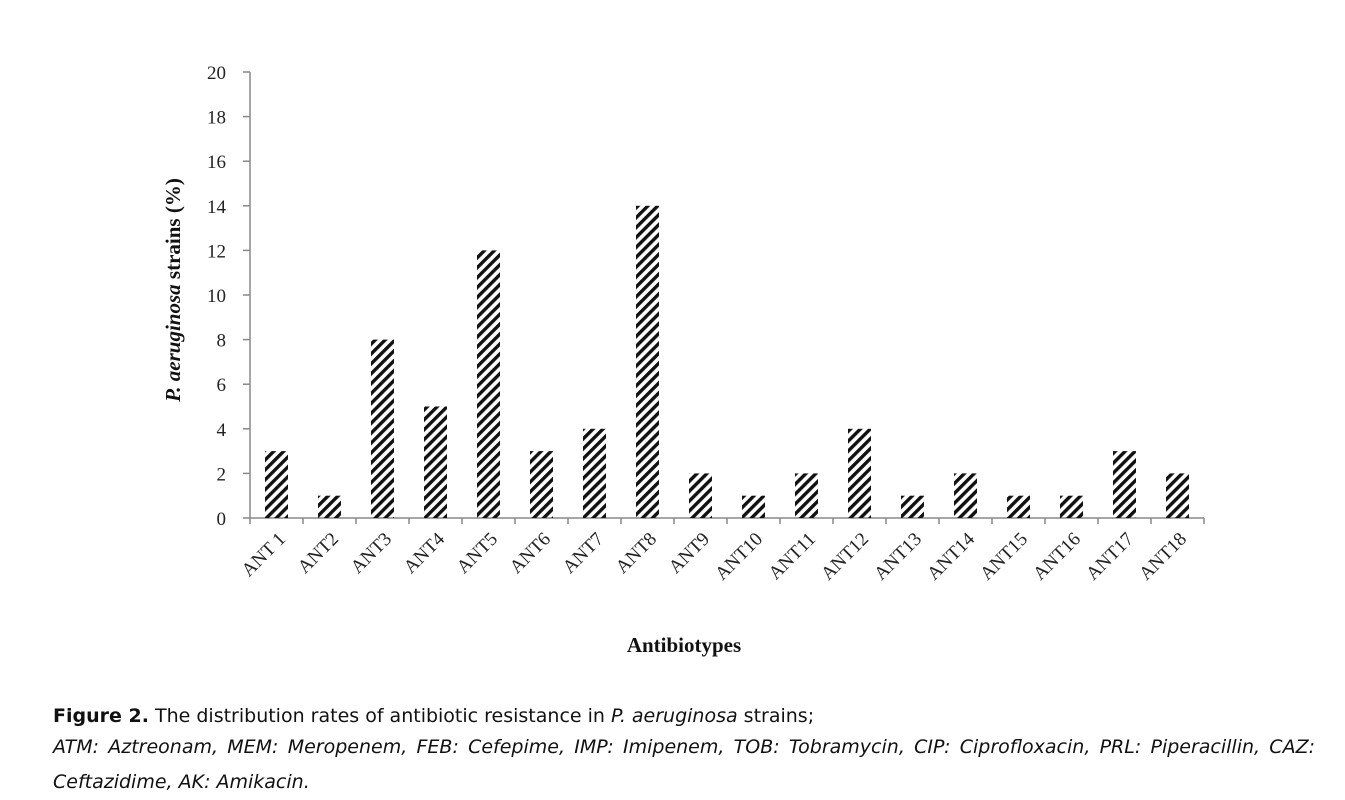 The height and width of the screenshot is (800, 1345). Describe the element at coordinates (173, 290) in the screenshot. I see `y-axis-title: P. aeruginosa strains (%)` at that location.